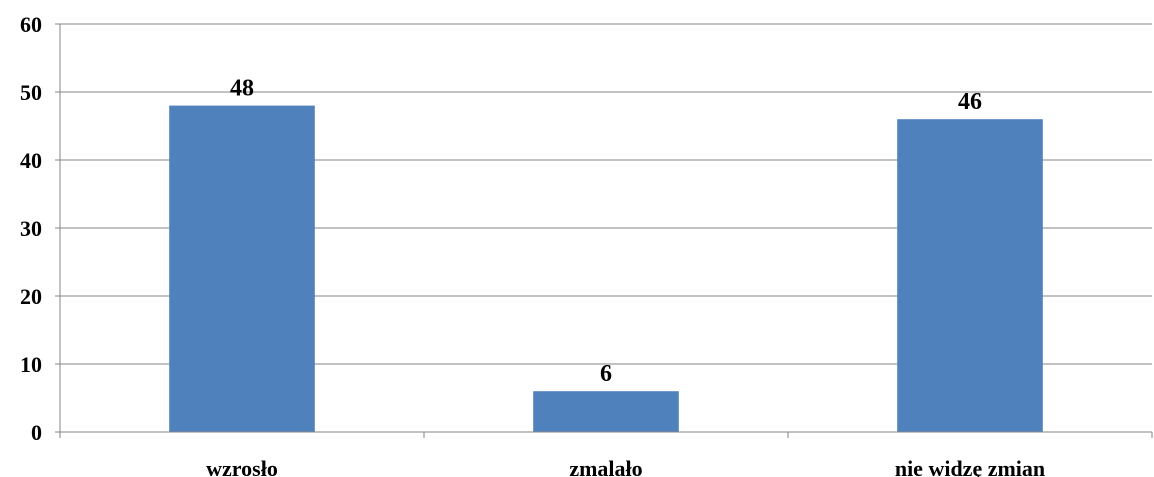 The width and height of the screenshot is (1154, 477). What do you see at coordinates (31, 364) in the screenshot?
I see `y-tick-label-10: 10` at bounding box center [31, 364].